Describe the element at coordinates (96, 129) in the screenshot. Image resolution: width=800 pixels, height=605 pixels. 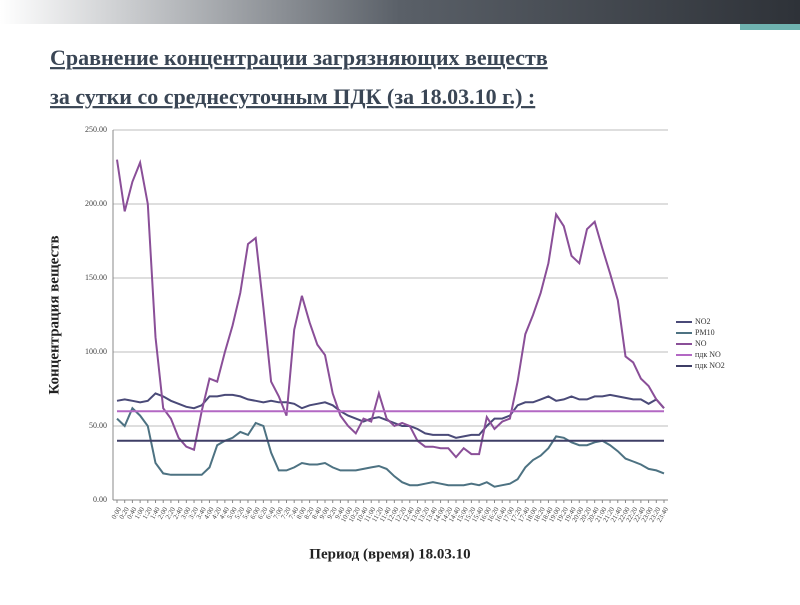
I see `y-tick-label: 250.00` at that location.